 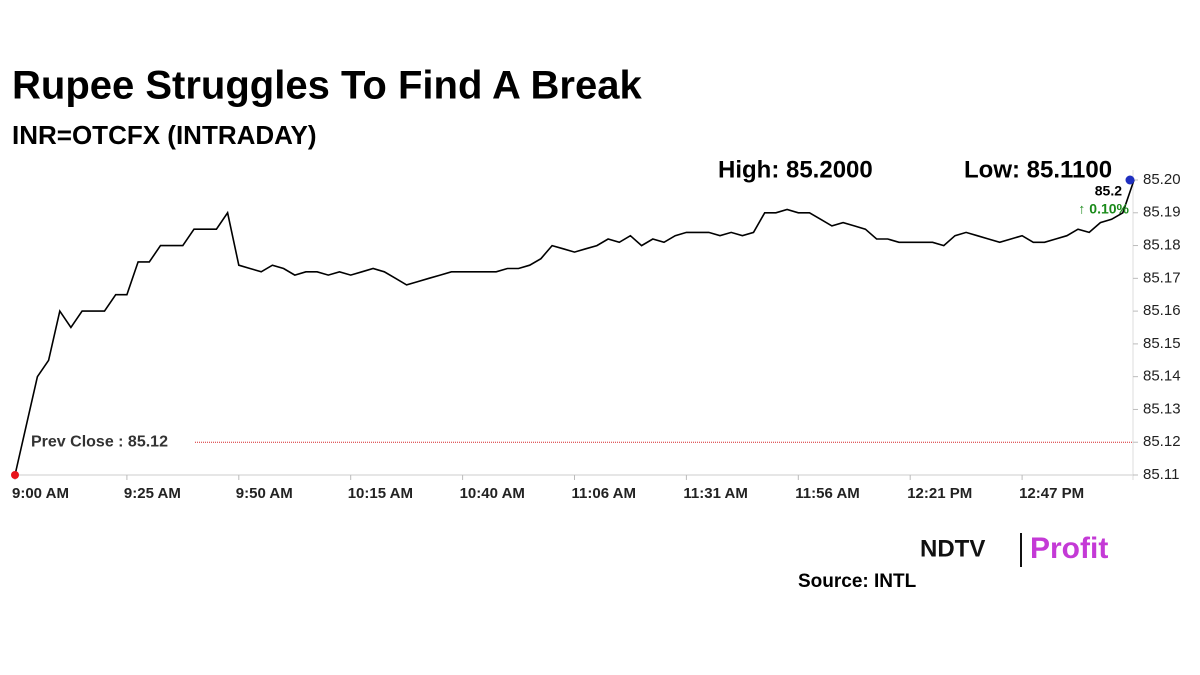 What do you see at coordinates (15, 475) in the screenshot?
I see `start-point` at bounding box center [15, 475].